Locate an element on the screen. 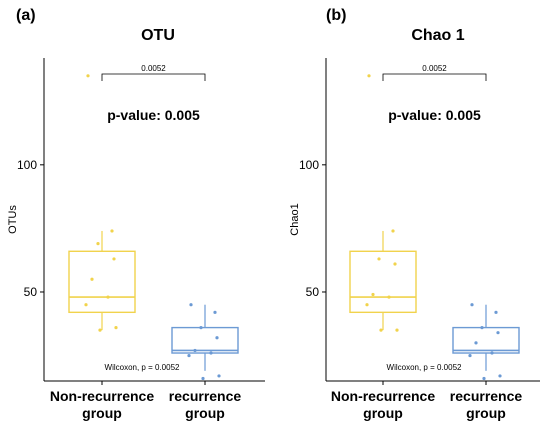  panel-label: (a) is located at coordinates (26, 15).